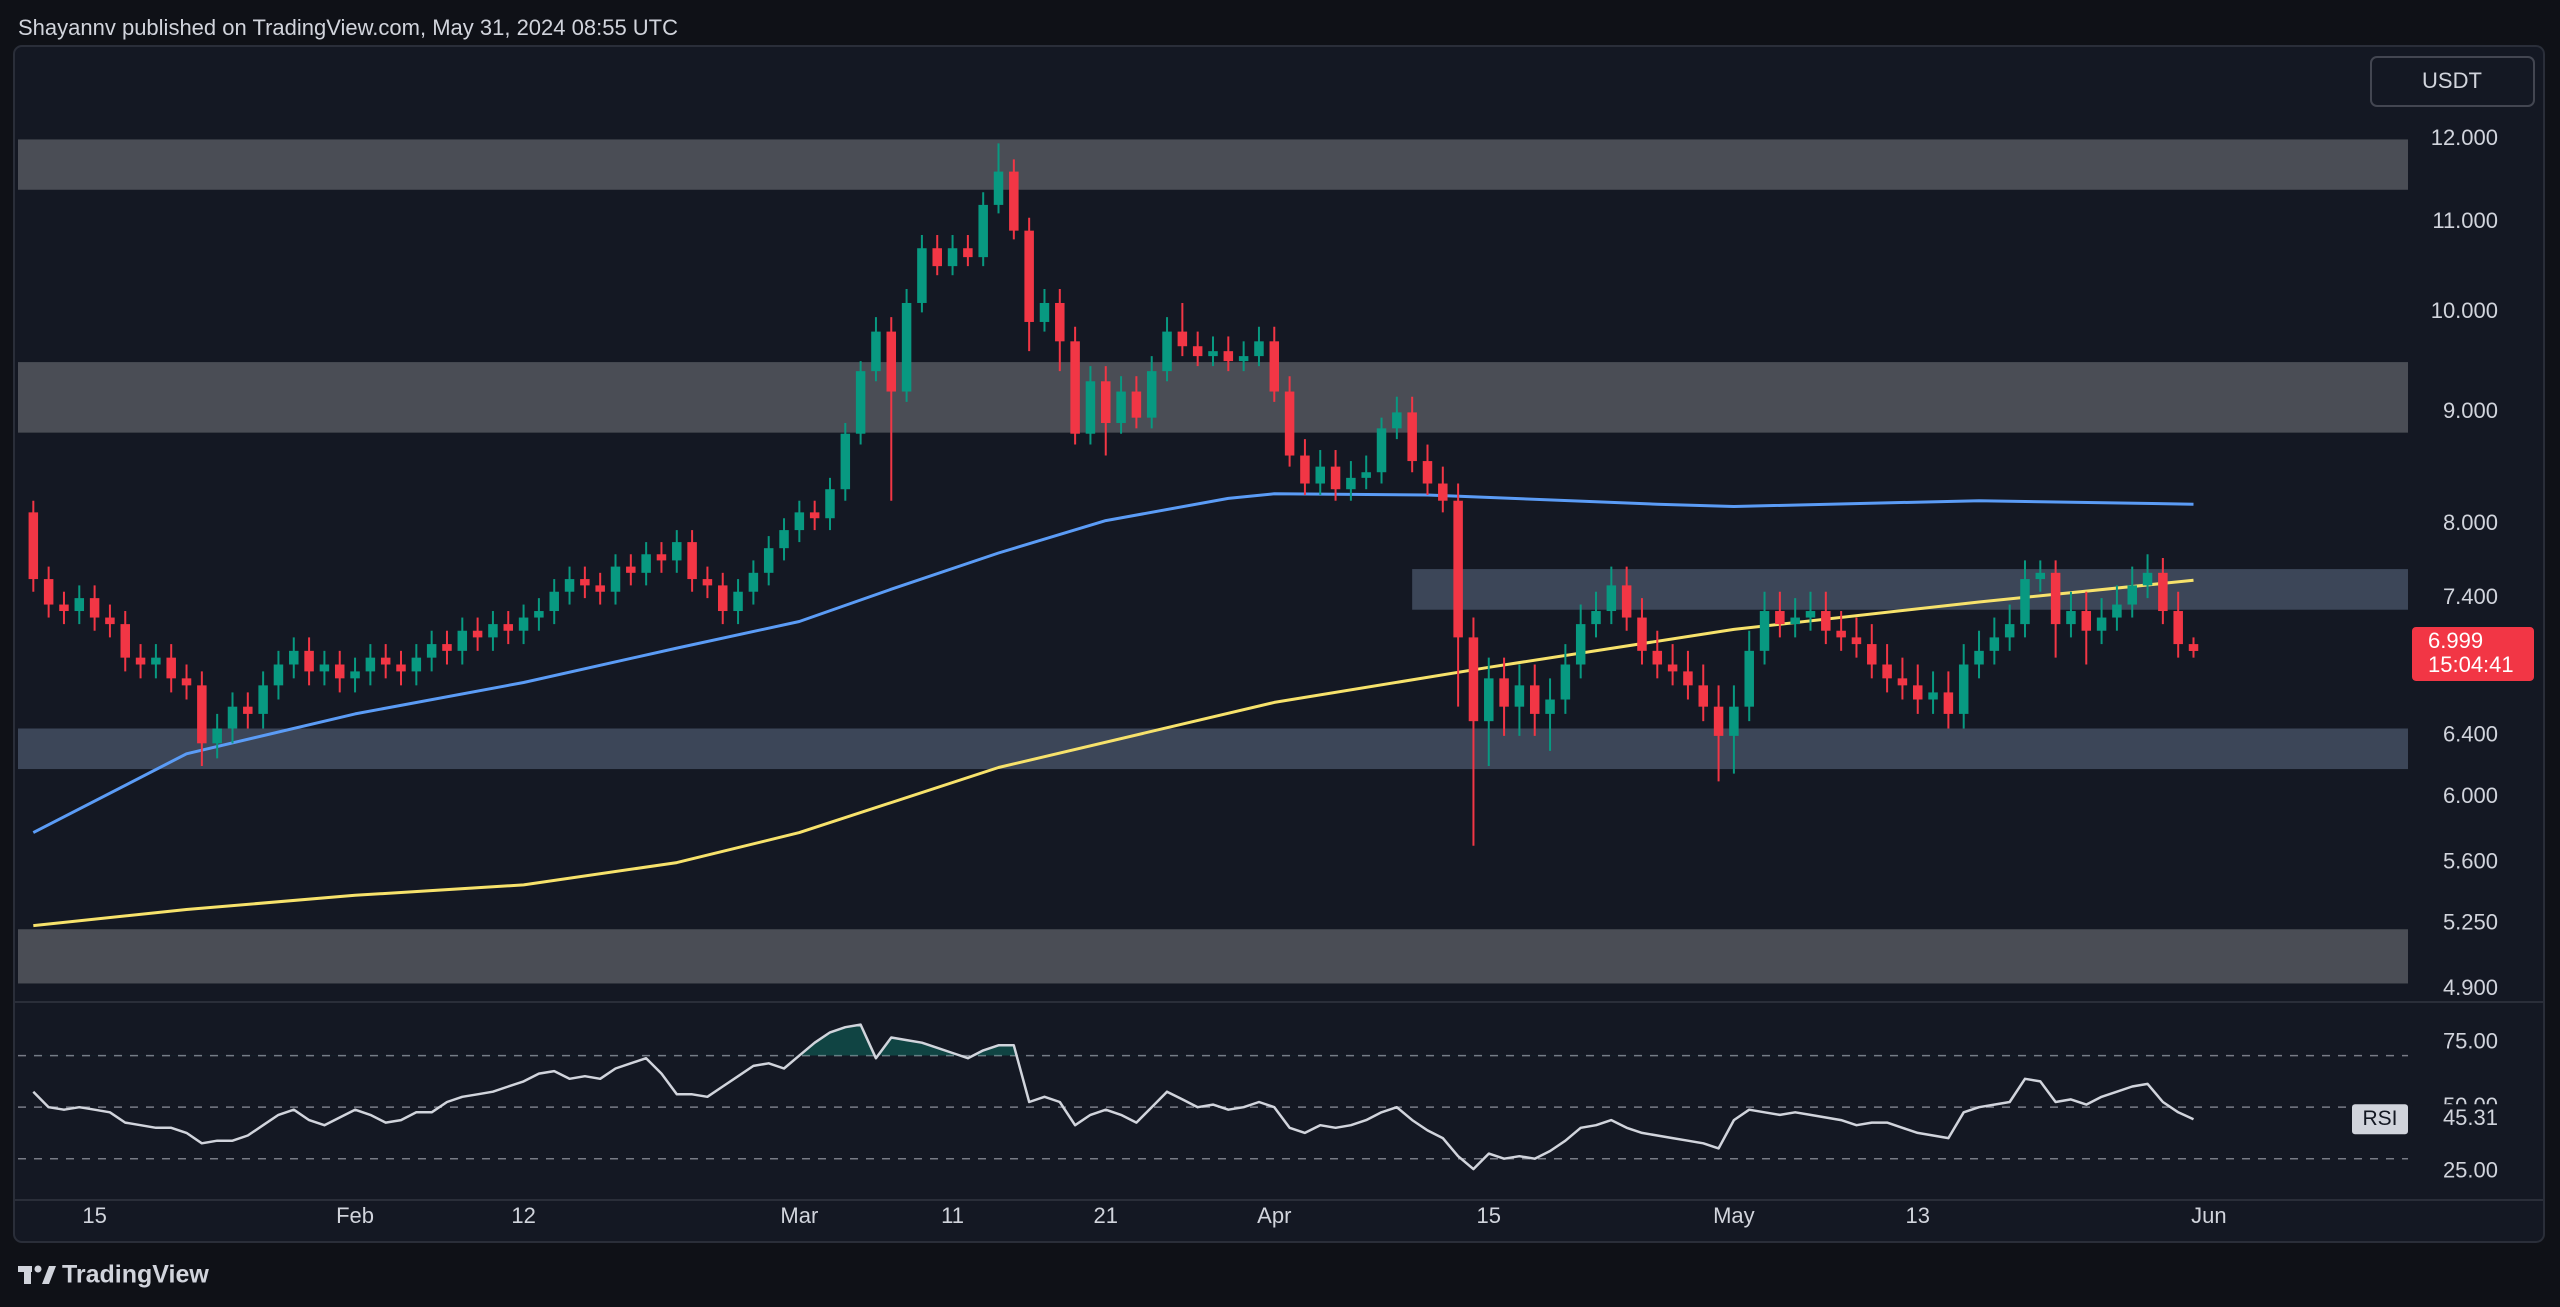 The image size is (2560, 1307). I want to click on x-tick-label: 13, so click(1918, 1215).